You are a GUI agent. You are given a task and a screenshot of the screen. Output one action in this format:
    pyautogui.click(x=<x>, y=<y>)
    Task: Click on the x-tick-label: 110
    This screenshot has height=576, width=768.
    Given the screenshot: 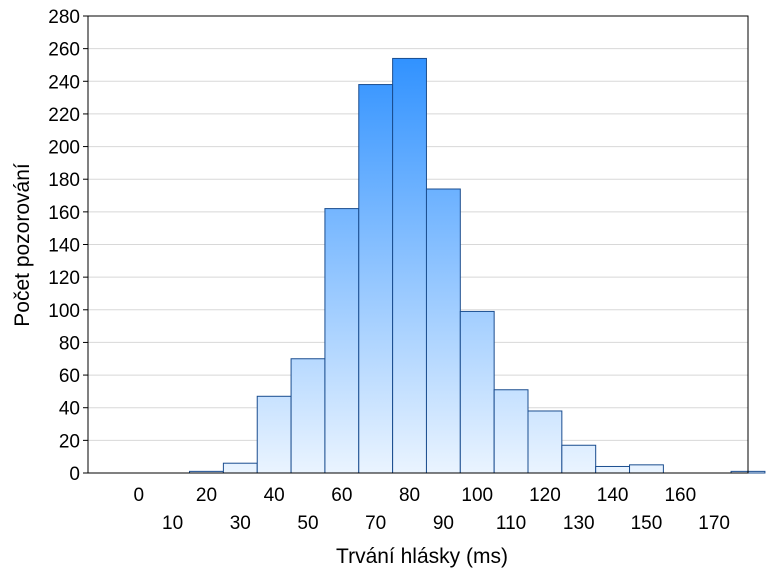 What is the action you would take?
    pyautogui.click(x=511, y=523)
    